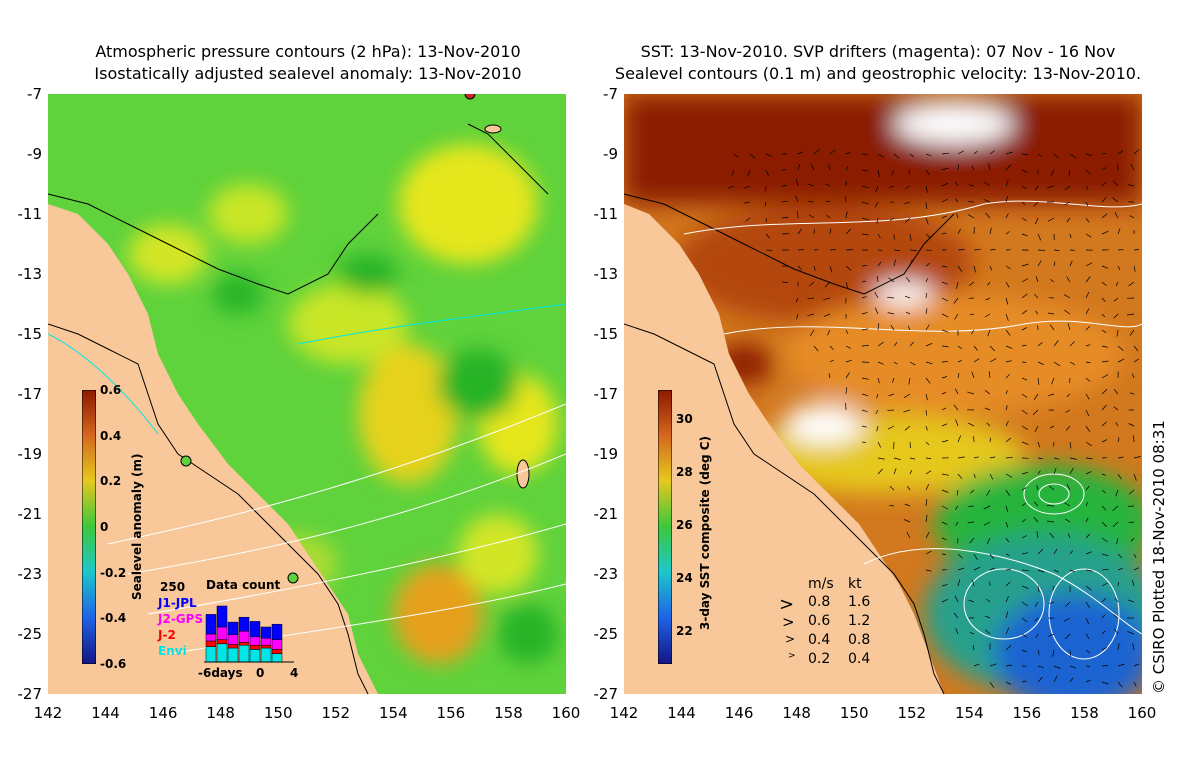 This screenshot has height=780, width=1200. What do you see at coordinates (566, 713) in the screenshot?
I see `x-tick-label: 160` at bounding box center [566, 713].